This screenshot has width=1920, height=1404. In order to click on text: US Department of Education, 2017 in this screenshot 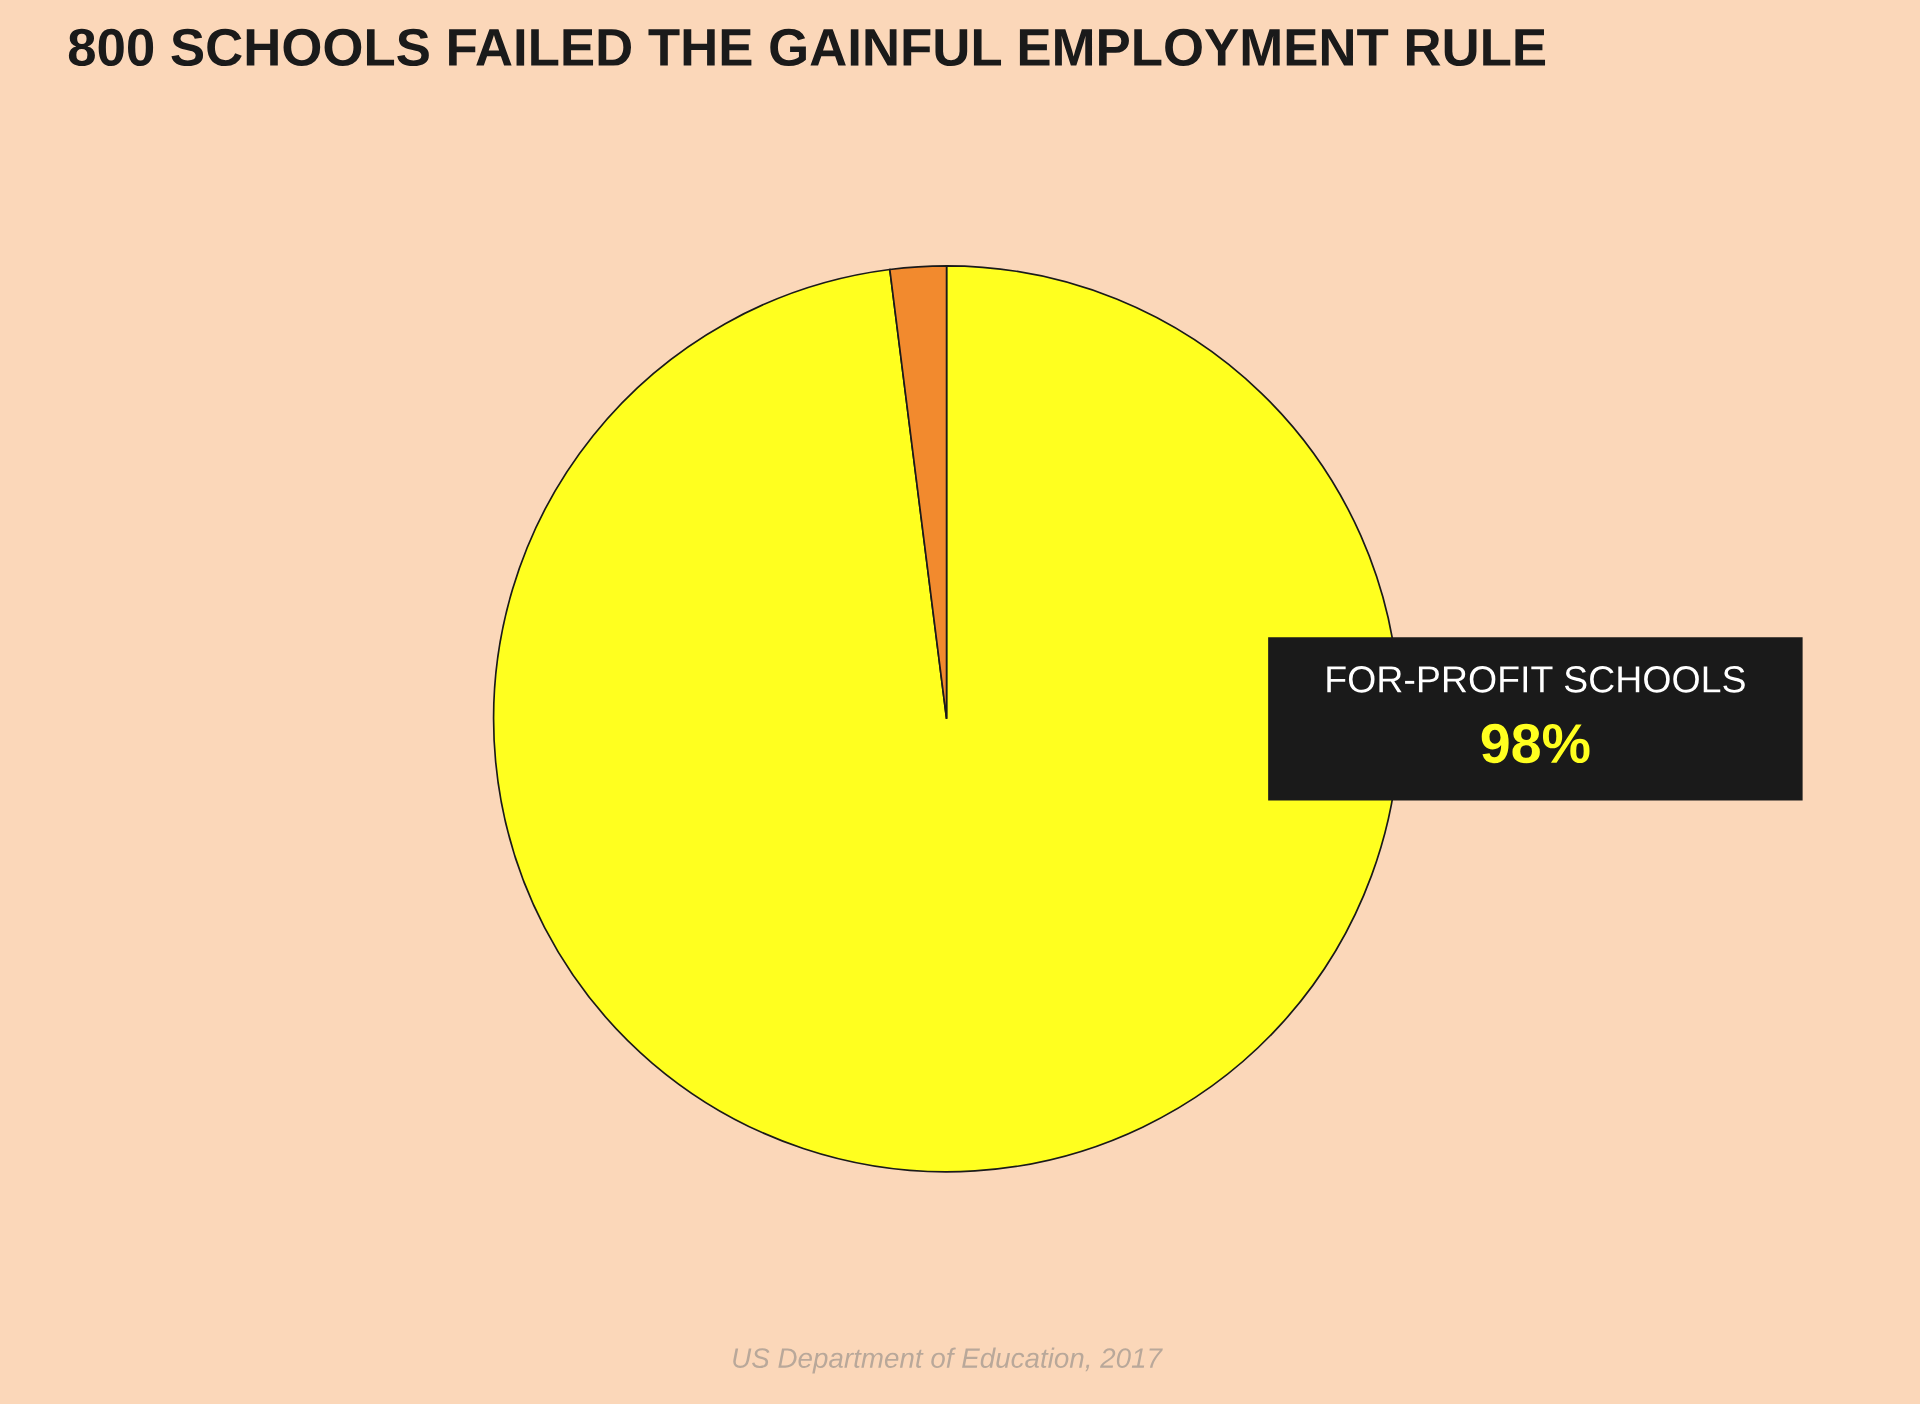, I will do `click(948, 1360)`.